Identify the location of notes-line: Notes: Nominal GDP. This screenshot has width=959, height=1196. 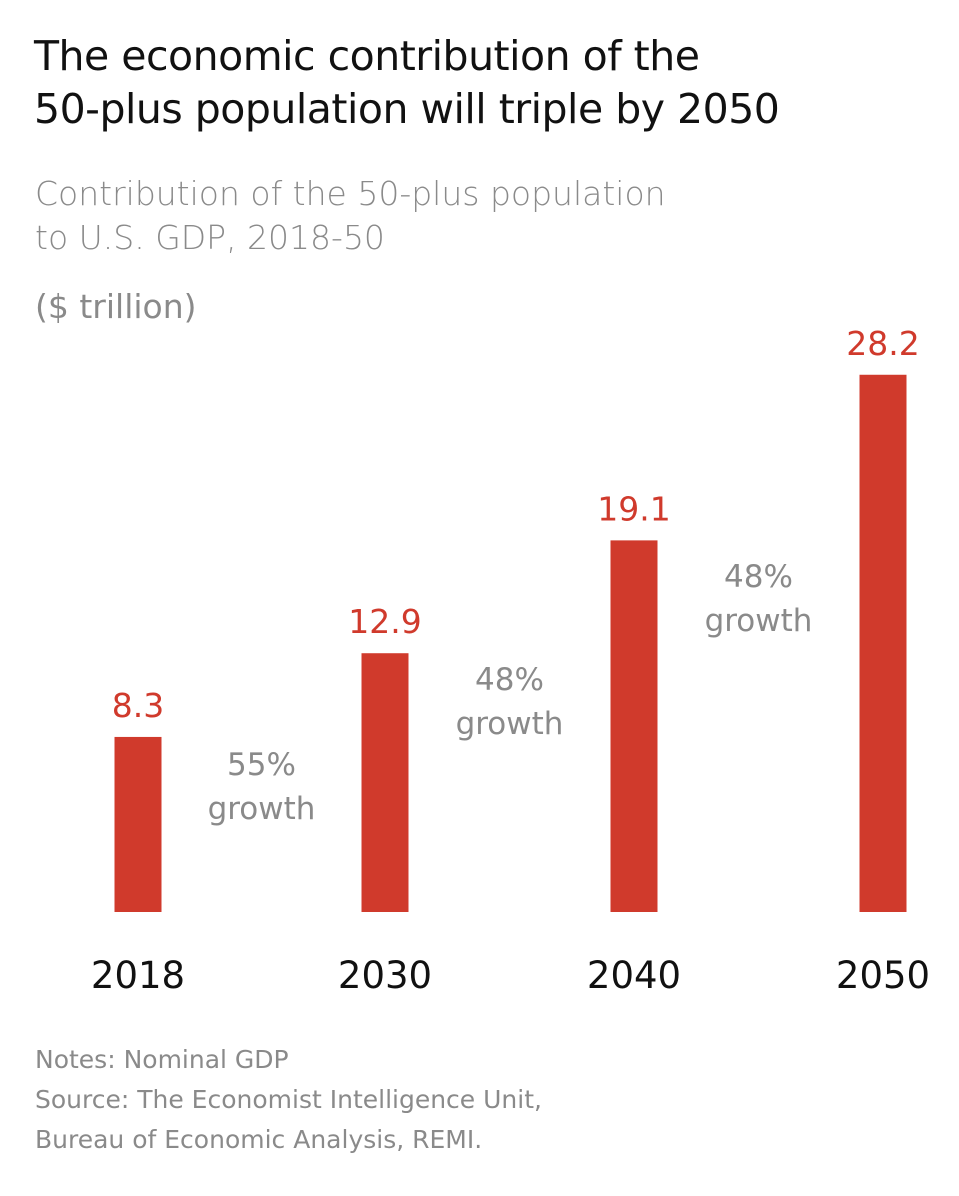
(162, 1059).